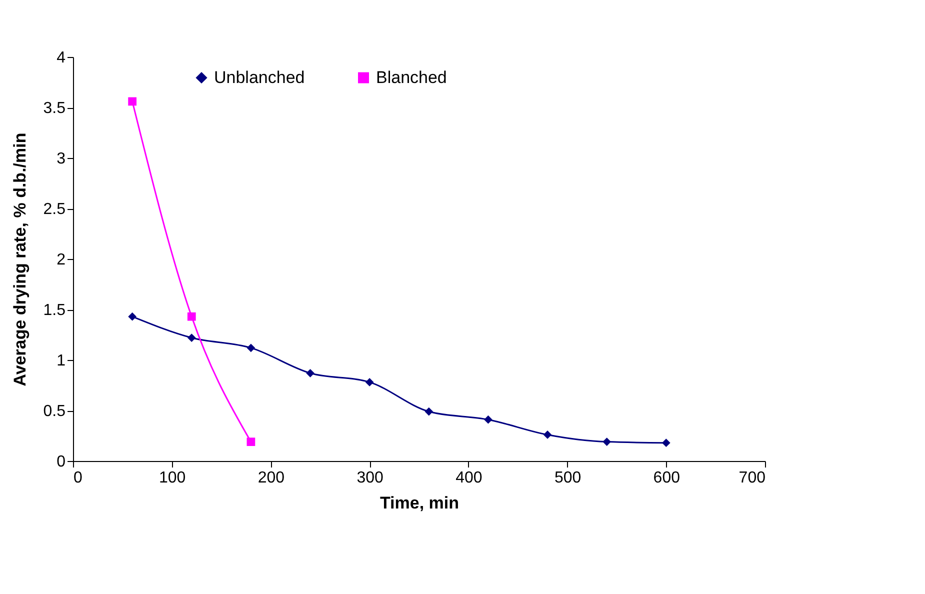 The height and width of the screenshot is (594, 925). Describe the element at coordinates (54, 411) in the screenshot. I see `y-tick-label: 0.5` at that location.